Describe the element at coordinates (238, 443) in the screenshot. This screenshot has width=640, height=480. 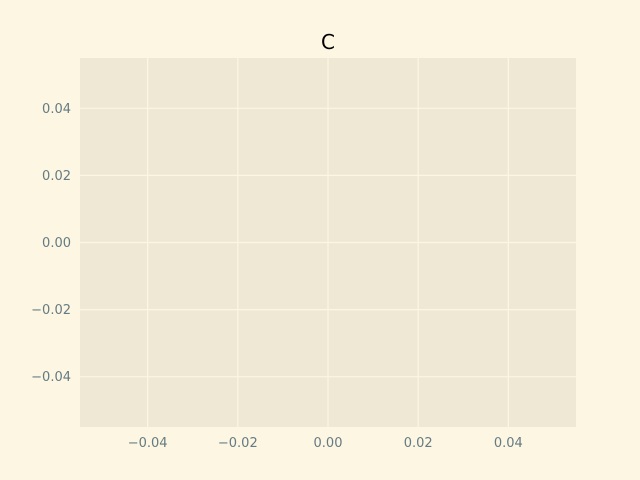
I see `x-tick-label: −0.02` at that location.